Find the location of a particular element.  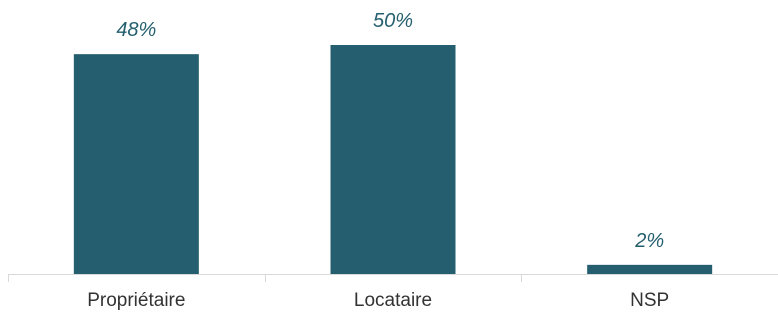

data-label-nsp: 2% is located at coordinates (649, 241).